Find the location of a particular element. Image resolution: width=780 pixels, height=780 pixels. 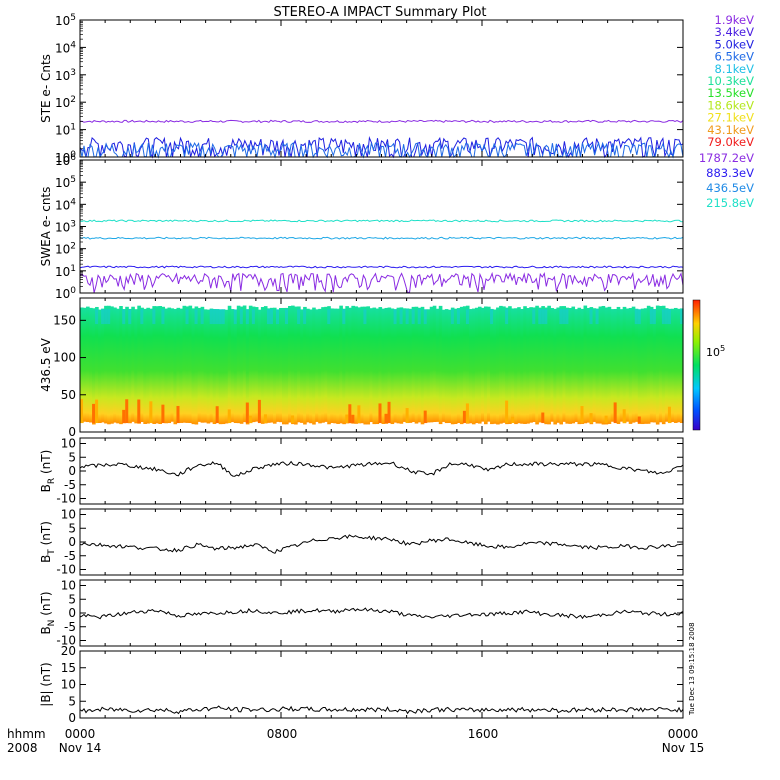

y-axis-label-3: BR (nT) is located at coordinates (48, 471).